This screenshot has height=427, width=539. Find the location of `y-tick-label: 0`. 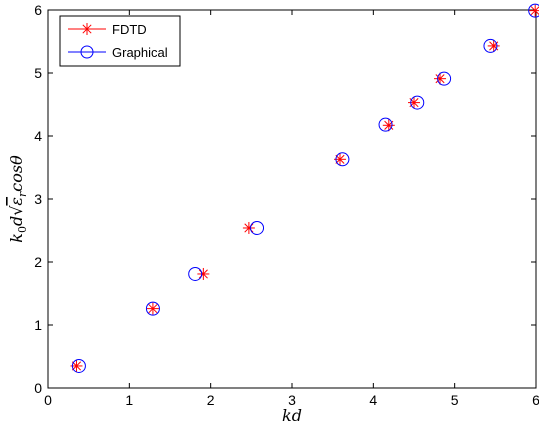

y-tick-label: 0 is located at coordinates (38, 388).